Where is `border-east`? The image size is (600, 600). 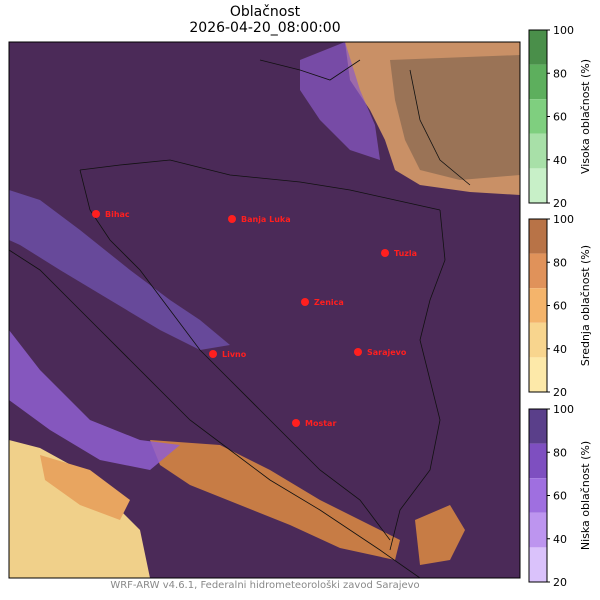
border-east is located at coordinates (417, 380).